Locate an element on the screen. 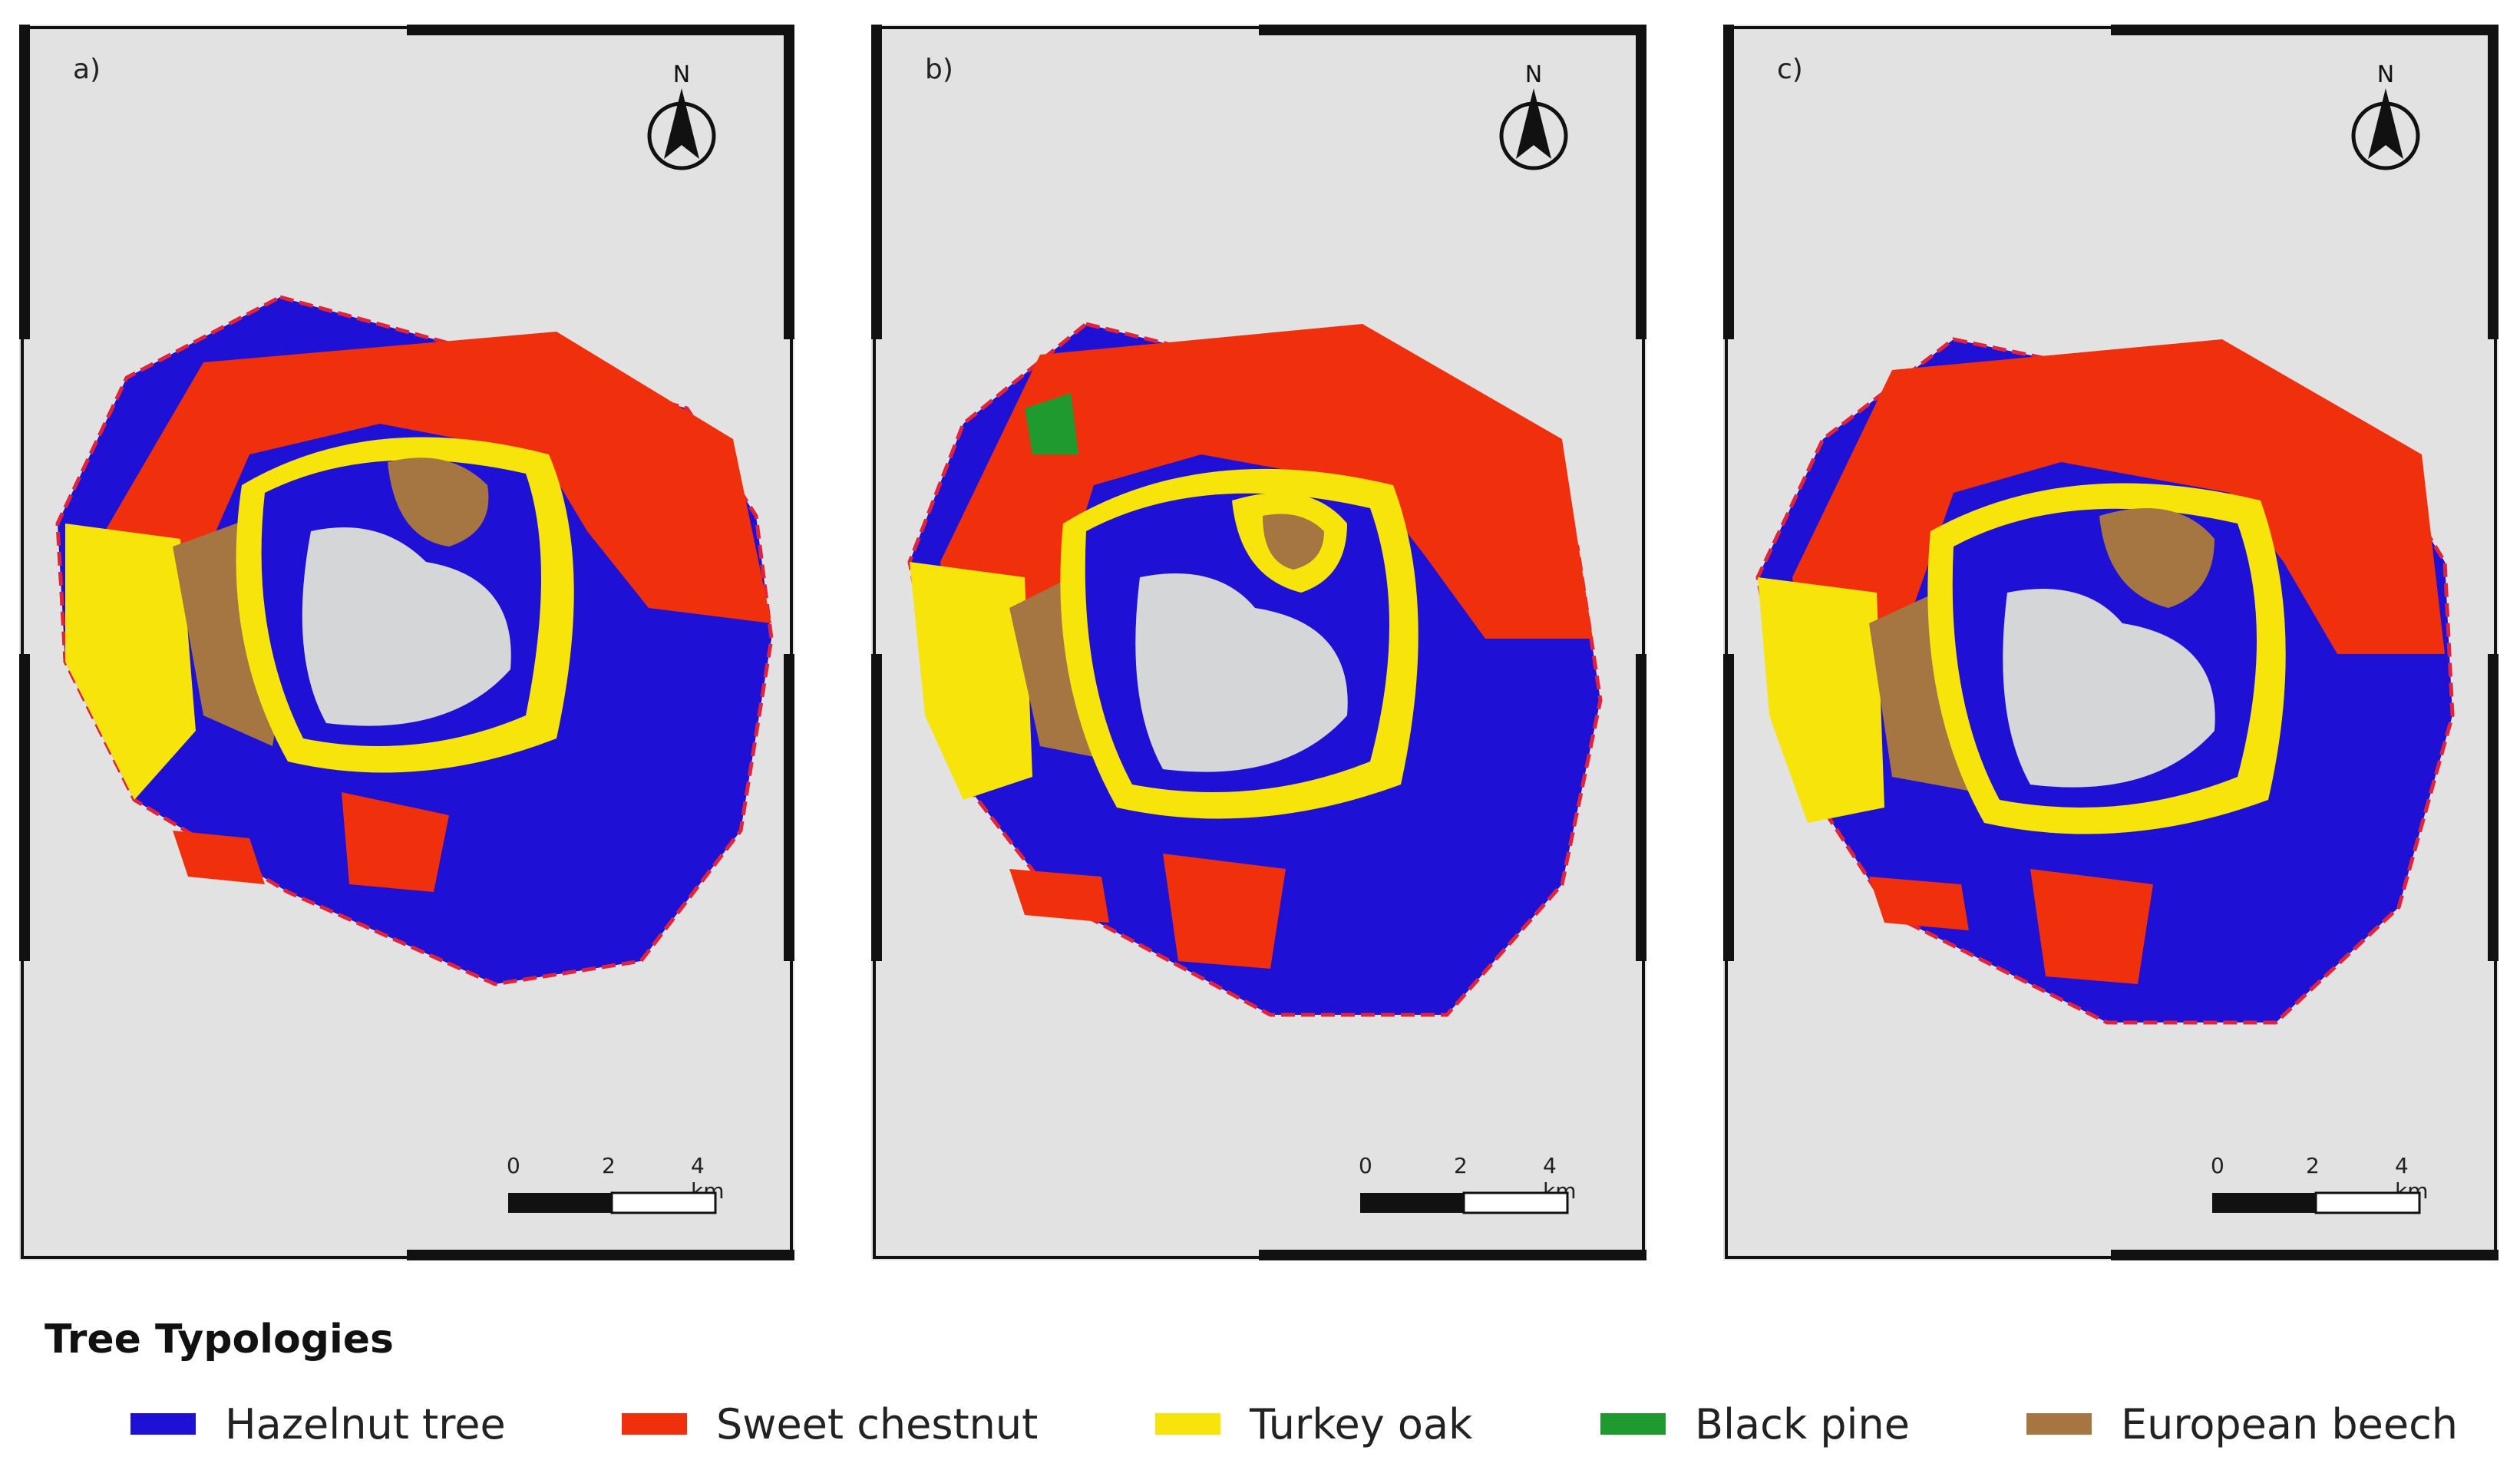 The height and width of the screenshot is (1470, 2520). legend-item-chestnut: Sweet chestnut is located at coordinates (830, 1424).